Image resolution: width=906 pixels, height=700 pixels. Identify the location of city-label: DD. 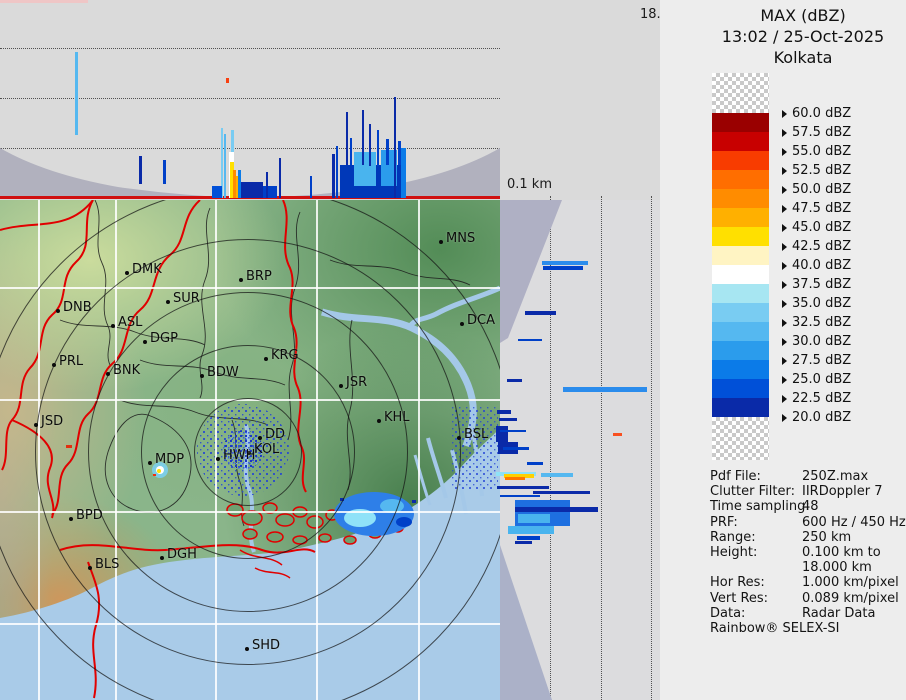
(275, 434).